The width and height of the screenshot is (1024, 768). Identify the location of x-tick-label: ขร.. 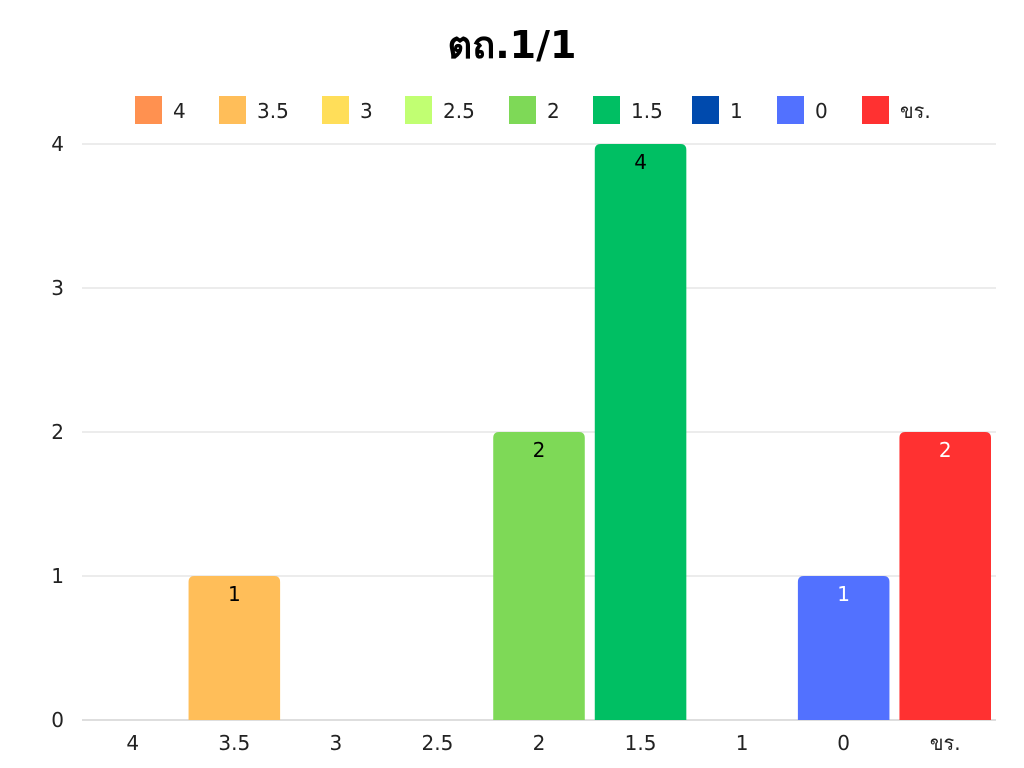
(945, 743).